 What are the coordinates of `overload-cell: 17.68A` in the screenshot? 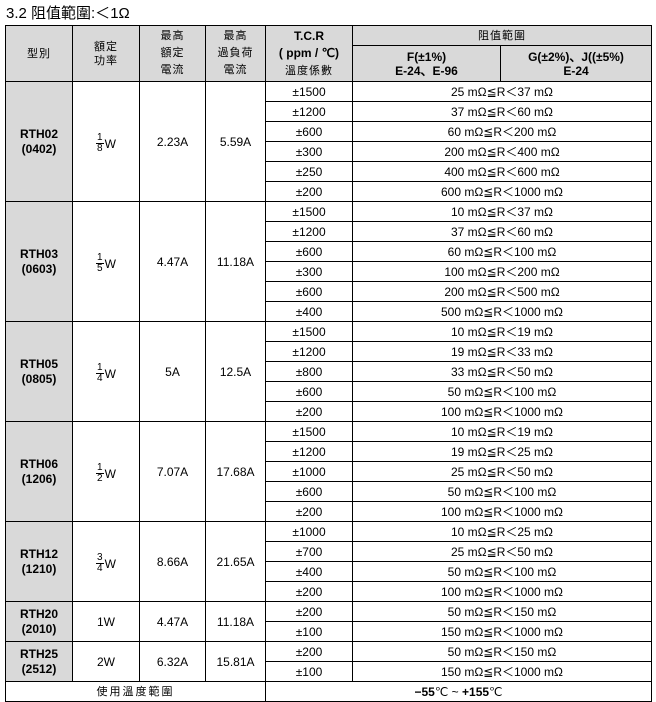 It's located at (235, 471).